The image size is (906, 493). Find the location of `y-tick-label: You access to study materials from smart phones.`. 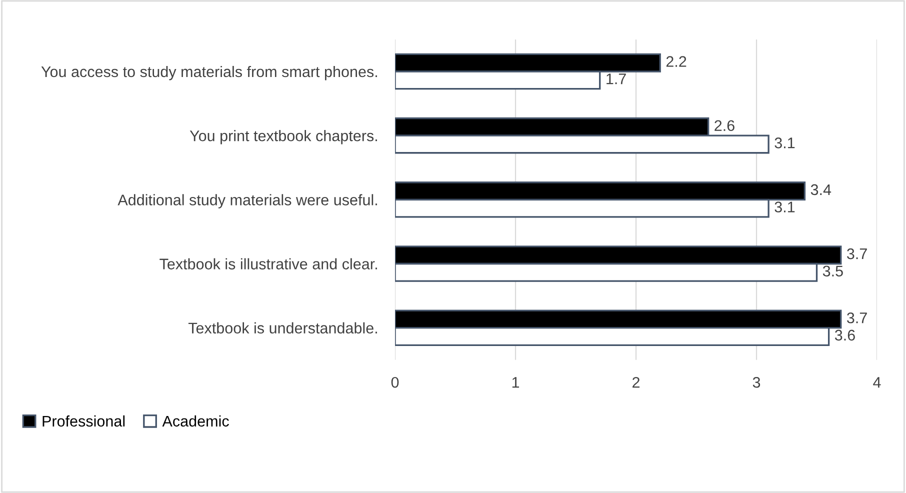

y-tick-label: You access to study materials from smart phones. is located at coordinates (209, 73).